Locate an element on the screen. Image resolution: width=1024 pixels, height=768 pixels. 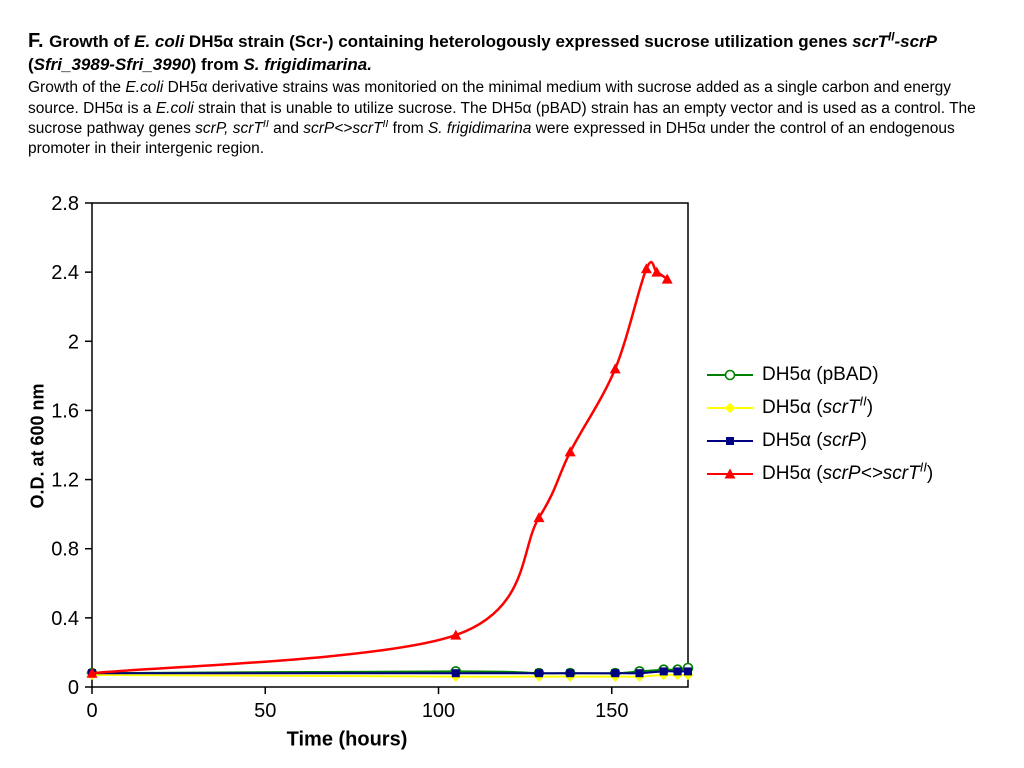
legend-label: DH5α (scrTII) is located at coordinates (818, 405).